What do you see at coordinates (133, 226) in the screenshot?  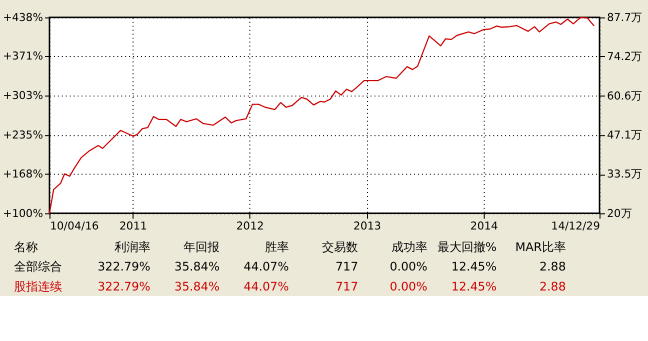 I see `x-tick-label: 2011` at bounding box center [133, 226].